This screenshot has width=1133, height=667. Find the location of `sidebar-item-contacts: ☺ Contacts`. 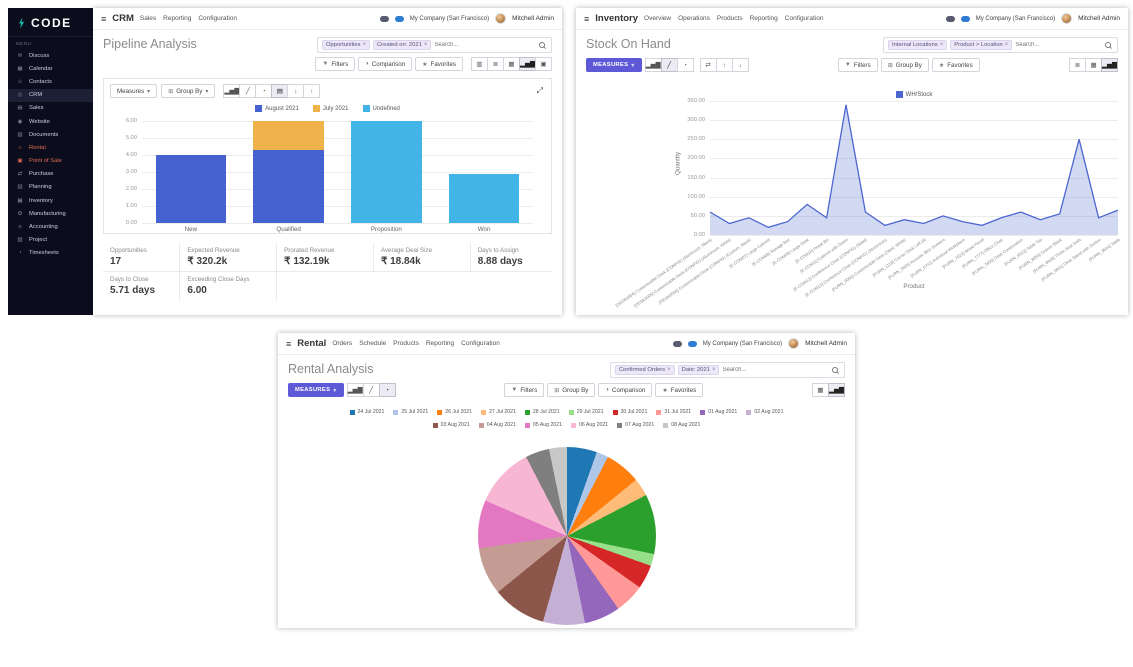

sidebar-item-contacts: ☺ Contacts is located at coordinates (50, 81).